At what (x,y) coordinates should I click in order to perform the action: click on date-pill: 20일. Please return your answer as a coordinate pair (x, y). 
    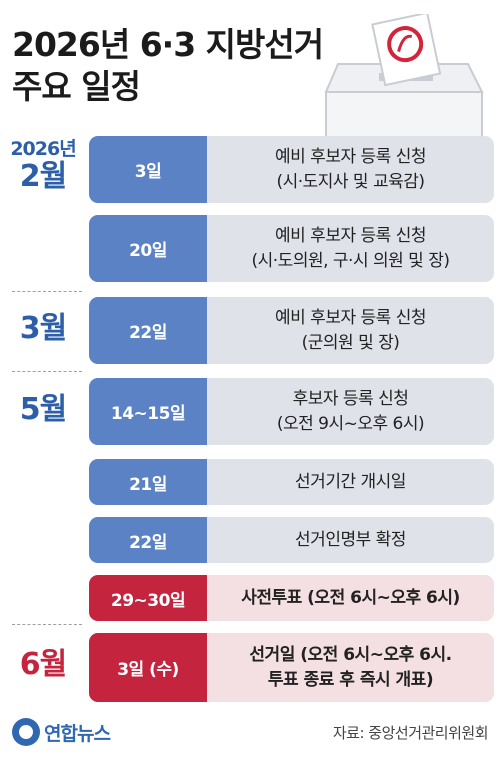
    Looking at the image, I should click on (148, 248).